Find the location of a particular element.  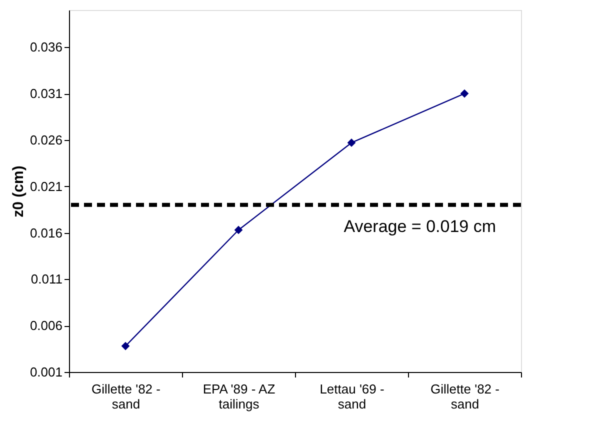

y-tick-label: 0.006 is located at coordinates (46, 326).